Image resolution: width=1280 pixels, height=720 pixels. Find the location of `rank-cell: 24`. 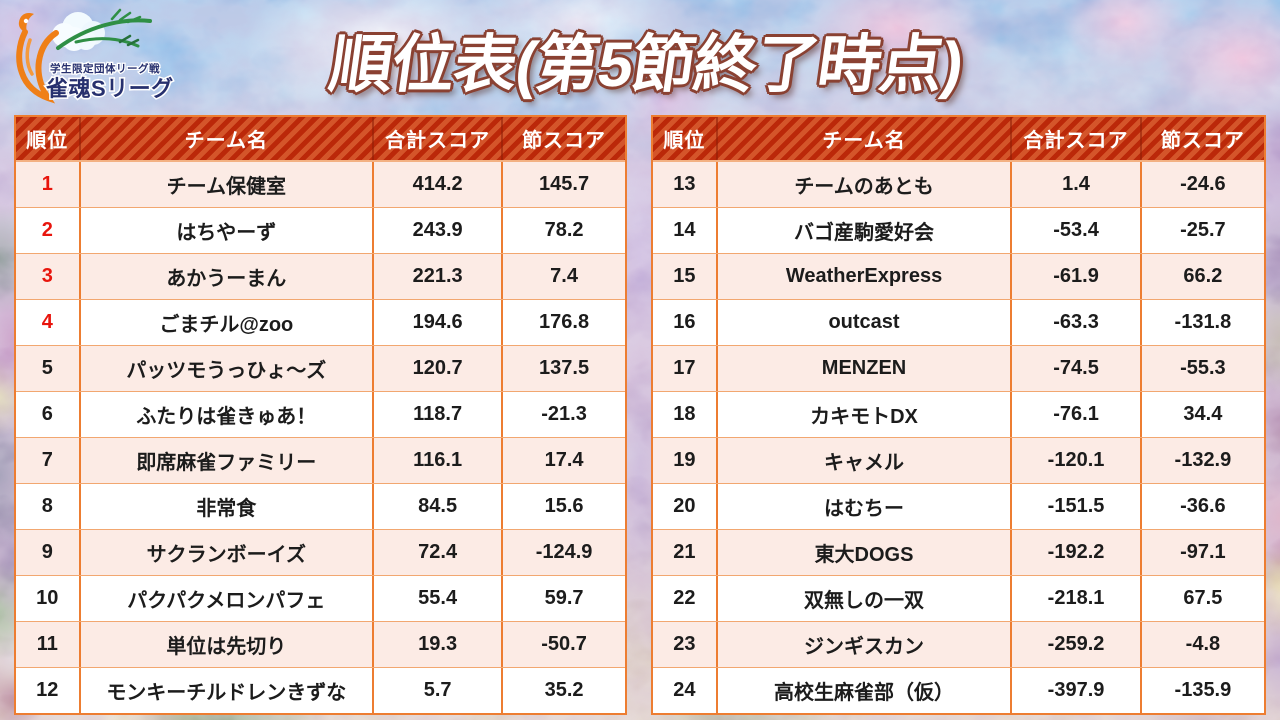

rank-cell: 24 is located at coordinates (685, 690).